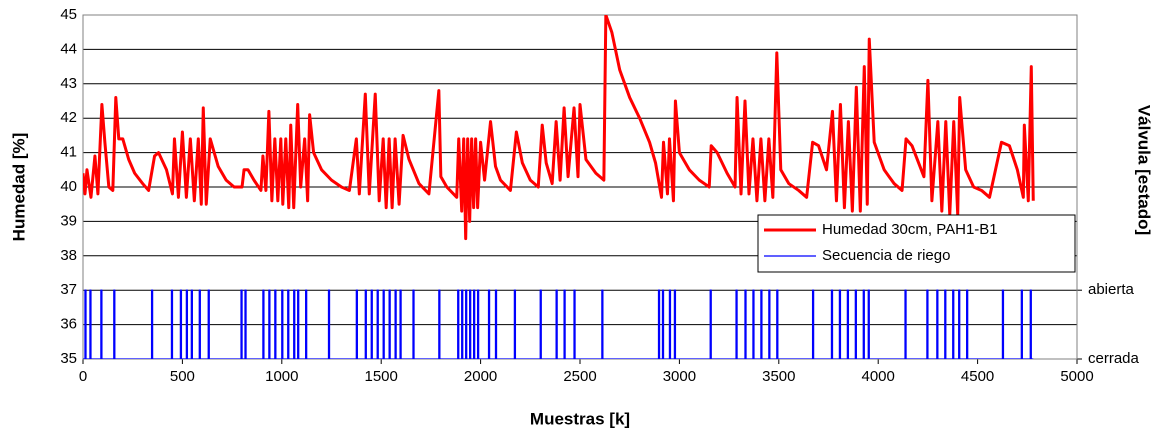  What do you see at coordinates (1144, 170) in the screenshot?
I see `y2-axis-title: Válvula [estado]` at bounding box center [1144, 170].